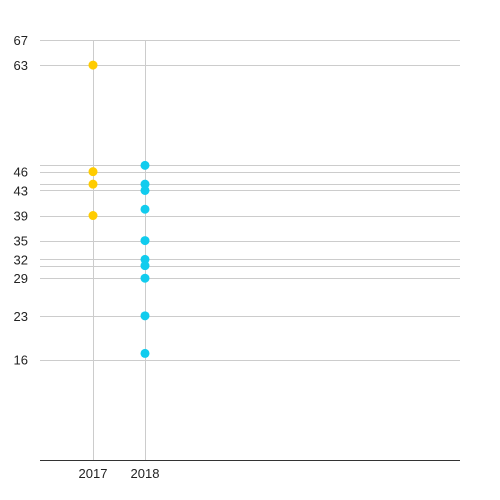  I want to click on y-tick-label-23: 23, so click(21, 316).